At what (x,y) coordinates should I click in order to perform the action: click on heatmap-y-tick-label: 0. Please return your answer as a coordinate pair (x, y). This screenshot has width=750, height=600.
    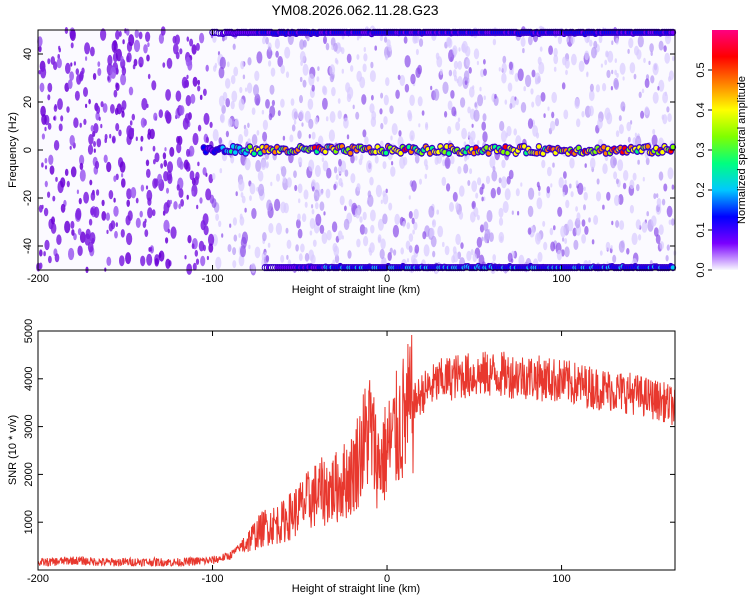
    Looking at the image, I should click on (28, 150).